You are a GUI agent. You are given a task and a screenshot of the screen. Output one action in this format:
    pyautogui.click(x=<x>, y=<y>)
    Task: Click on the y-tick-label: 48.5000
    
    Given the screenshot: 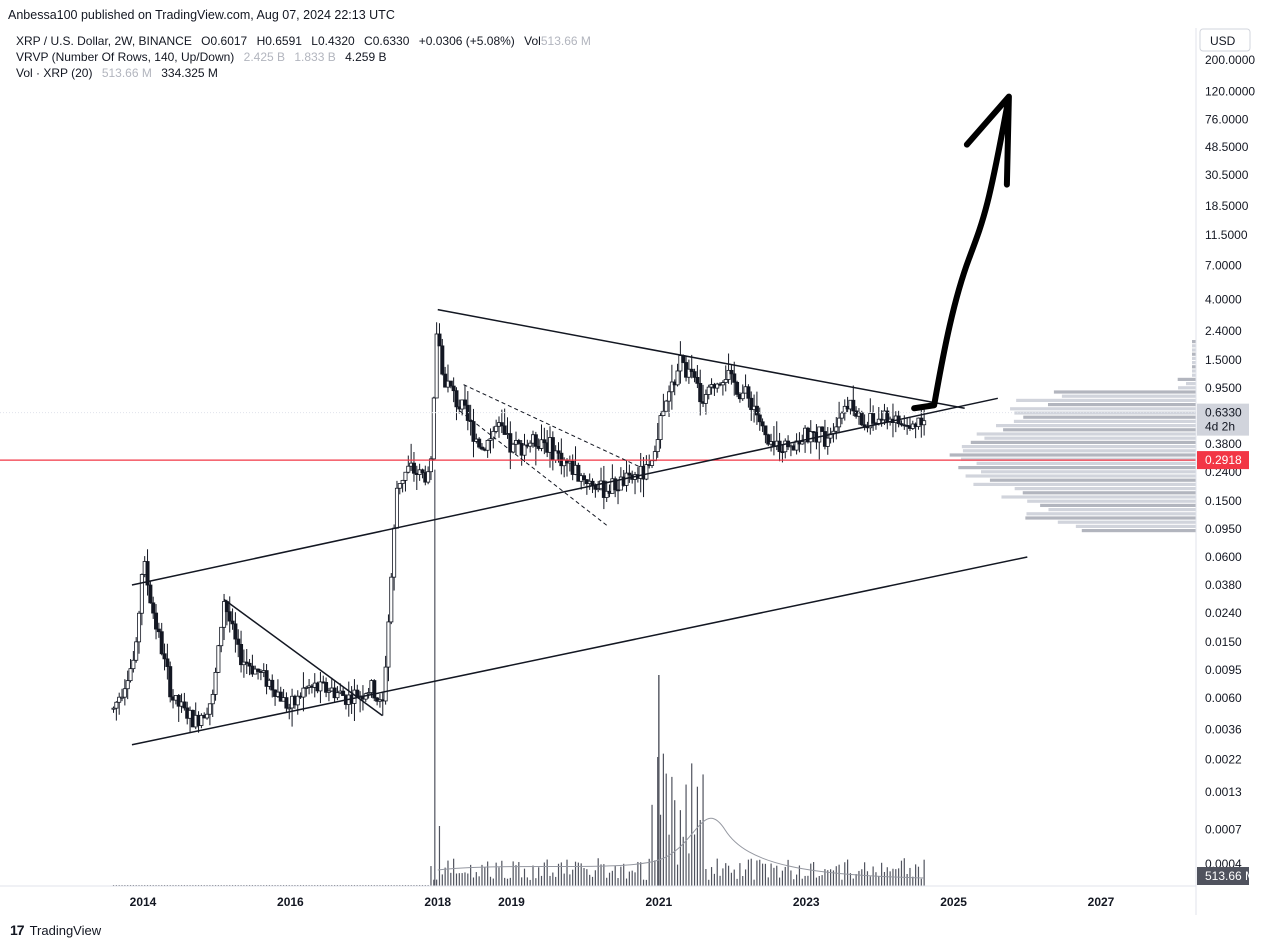 What is the action you would take?
    pyautogui.click(x=1227, y=147)
    